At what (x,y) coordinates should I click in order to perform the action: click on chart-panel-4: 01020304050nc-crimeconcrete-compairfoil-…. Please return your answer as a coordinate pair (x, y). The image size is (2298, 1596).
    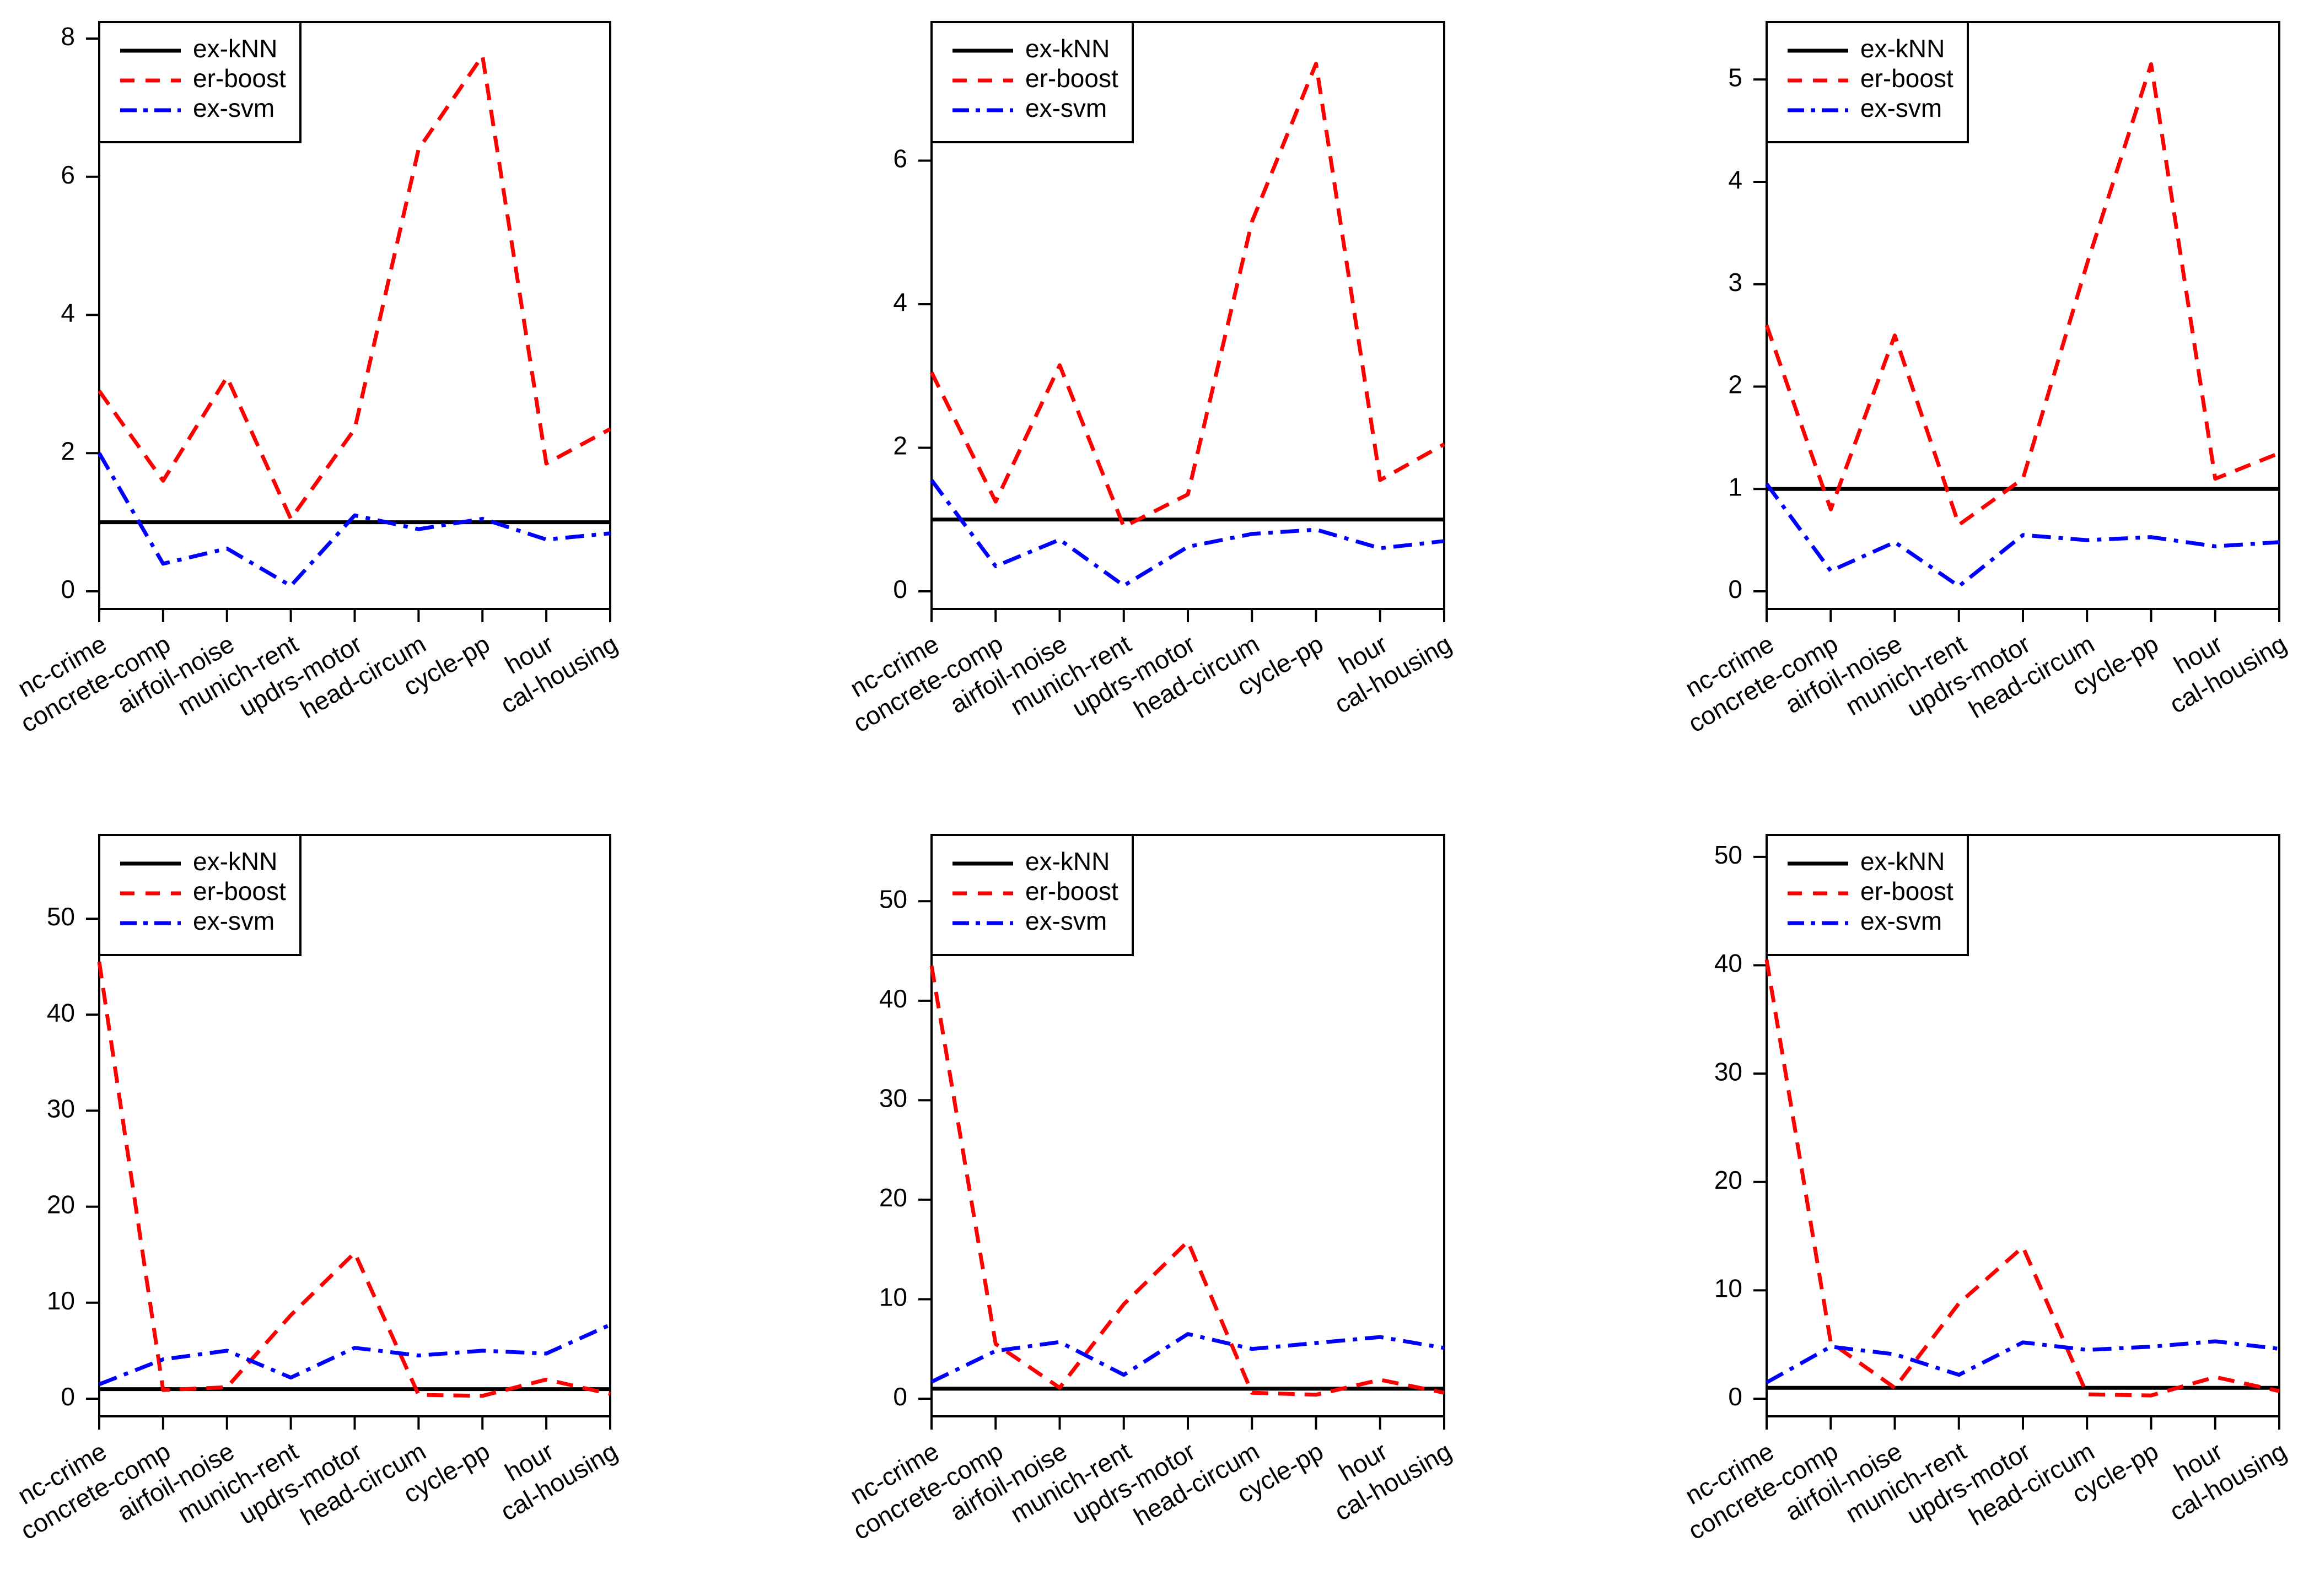
    Looking at the image, I should click on (317, 1189).